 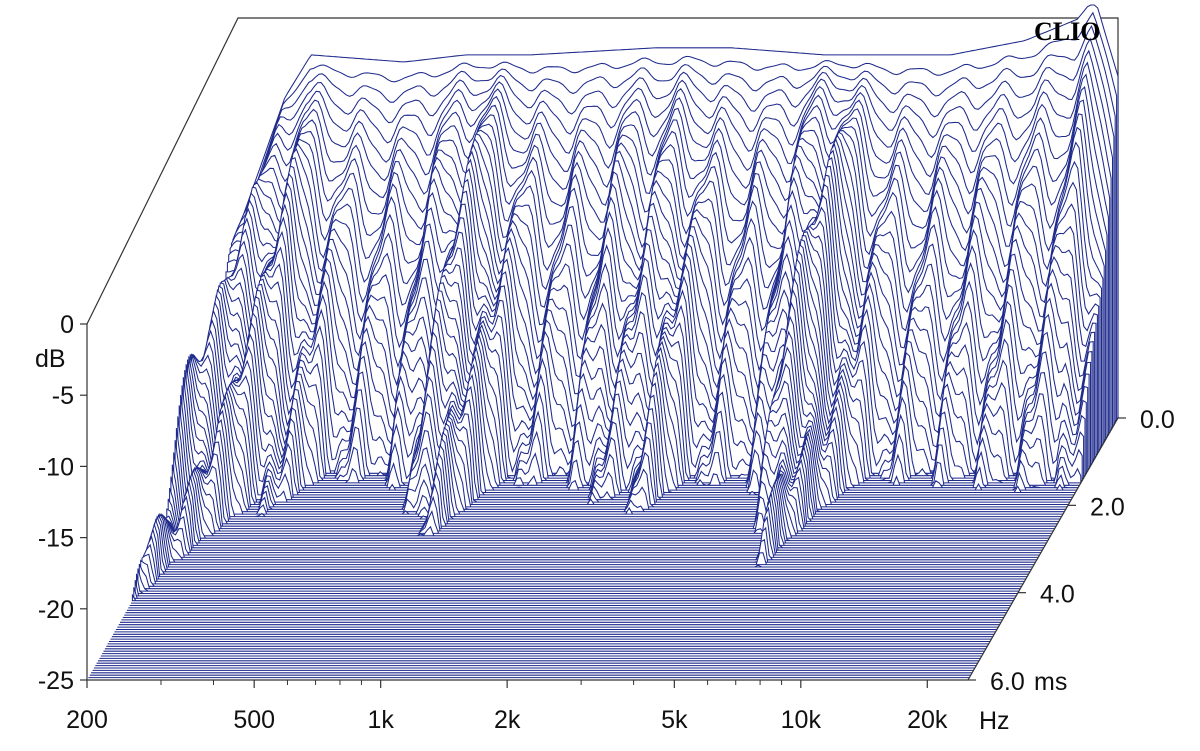 I want to click on x-axis-ticks: 200 500 1k 2k 5k 10k 20k, so click(x=507, y=707).